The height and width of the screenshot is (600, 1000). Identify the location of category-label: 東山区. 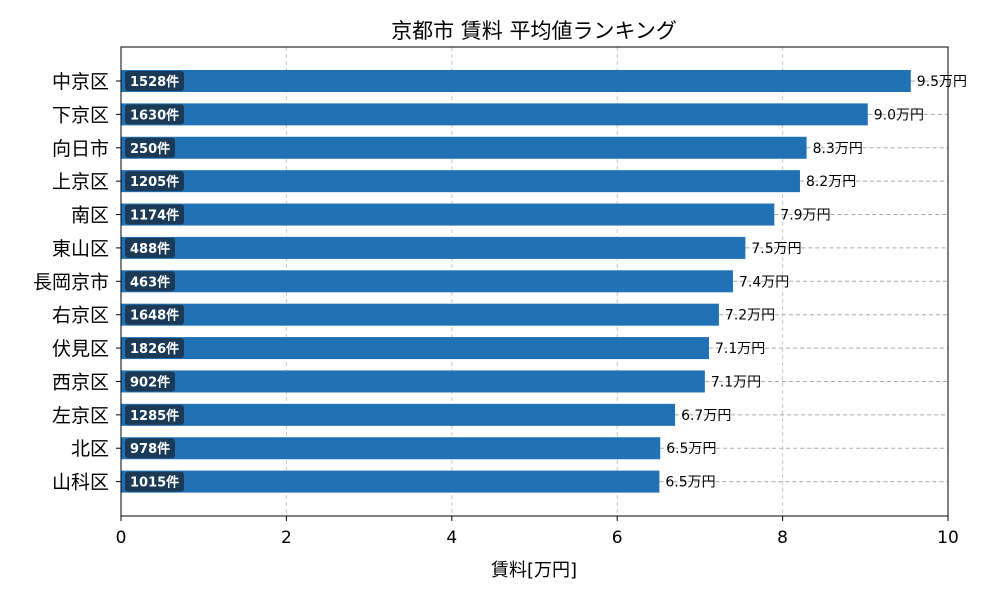
(80, 249).